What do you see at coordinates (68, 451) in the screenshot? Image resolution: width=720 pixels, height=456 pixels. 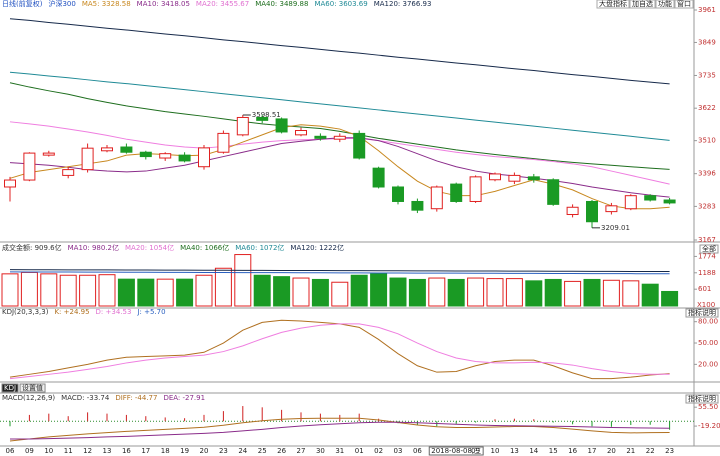 I see `x-tick-label: 11` at bounding box center [68, 451].